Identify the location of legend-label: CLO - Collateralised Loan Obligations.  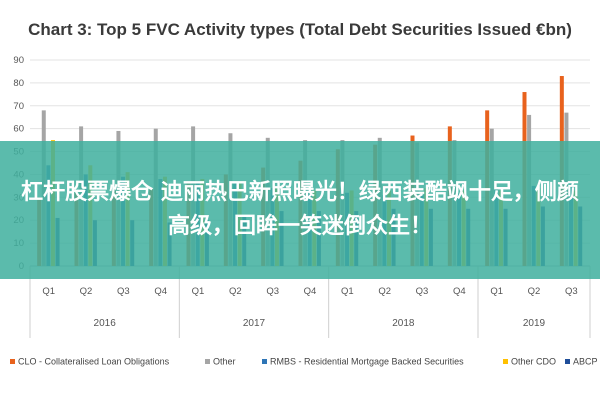
(94, 362).